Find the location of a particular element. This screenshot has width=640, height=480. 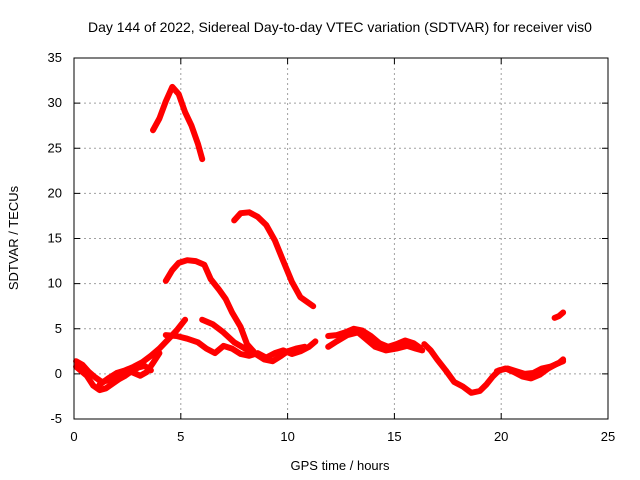

x-tick-label: 5 is located at coordinates (180, 436).